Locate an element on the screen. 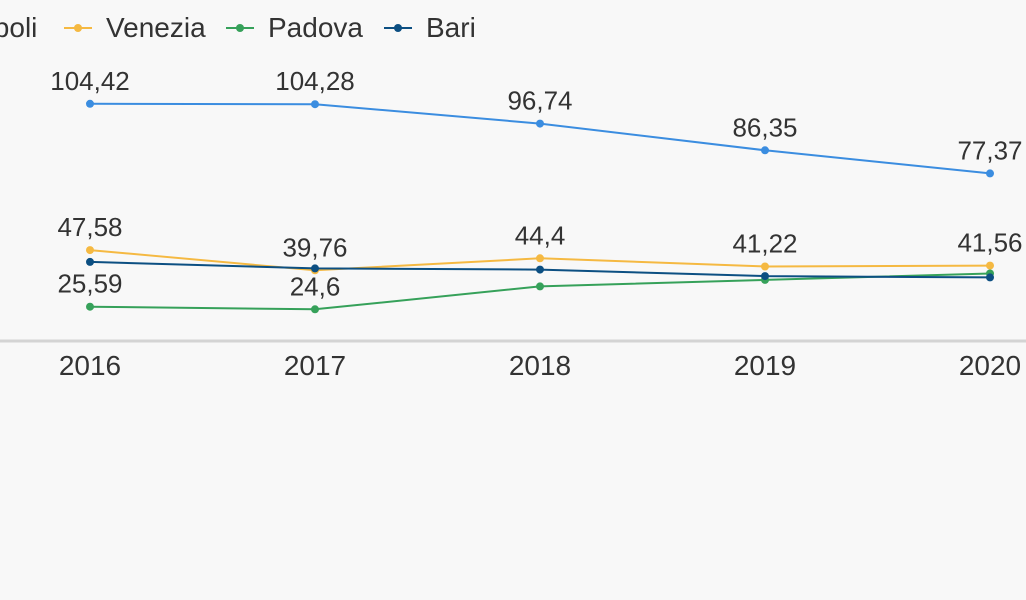 This screenshot has height=600, width=1026. series-venezia is located at coordinates (540, 260).